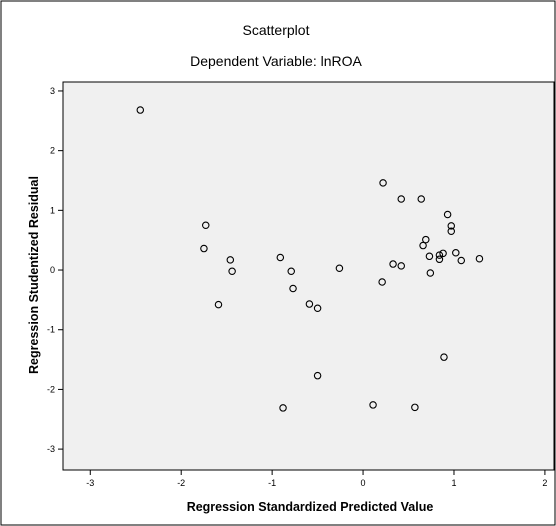  I want to click on y-tick-label: -2, so click(51, 389).